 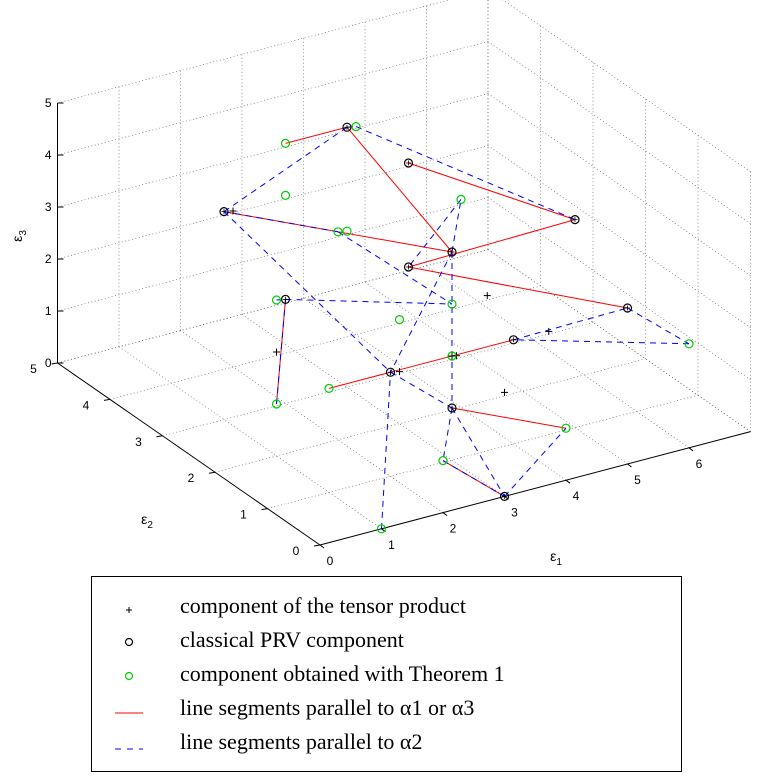 I want to click on y-tick-label: 0, so click(x=296, y=551).